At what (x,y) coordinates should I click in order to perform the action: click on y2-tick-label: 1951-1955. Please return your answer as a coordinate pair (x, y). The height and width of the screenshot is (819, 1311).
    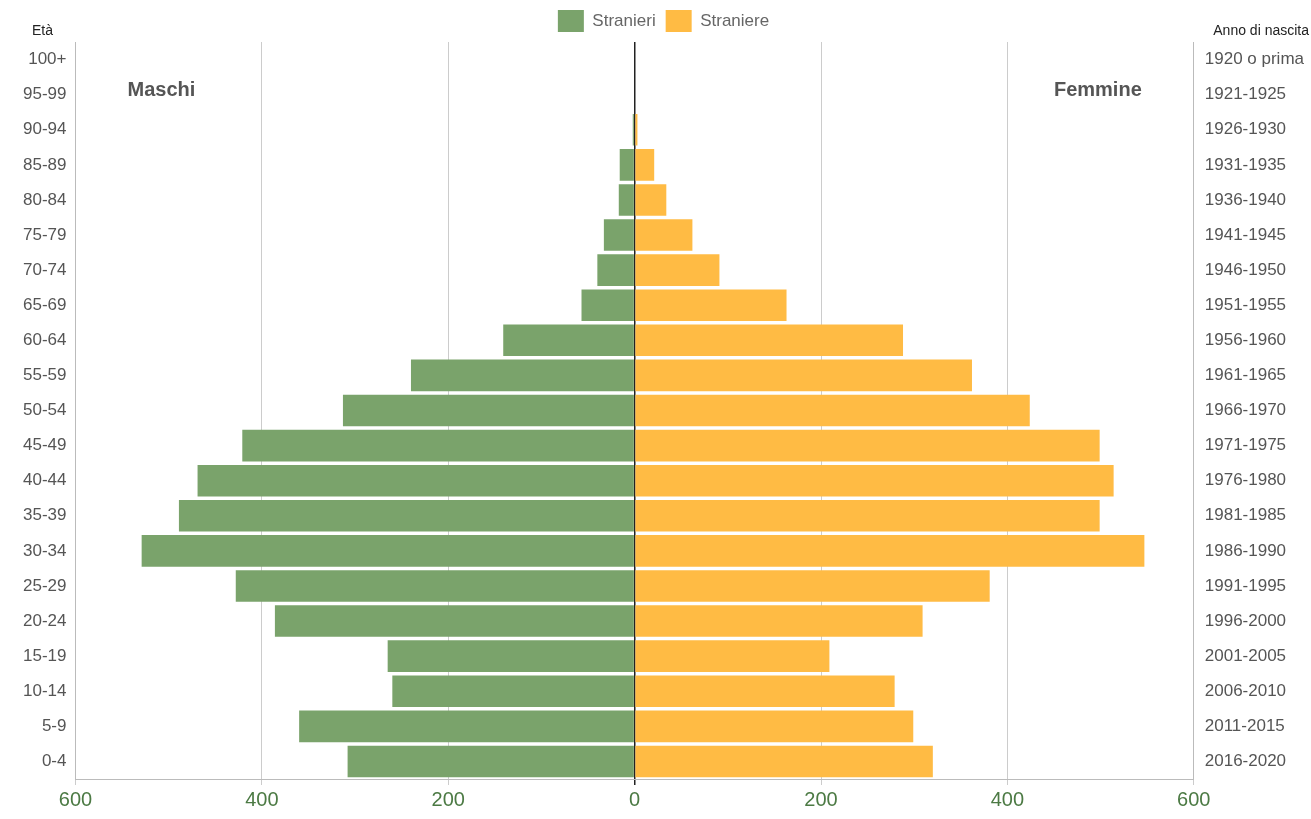
    Looking at the image, I should click on (1245, 304).